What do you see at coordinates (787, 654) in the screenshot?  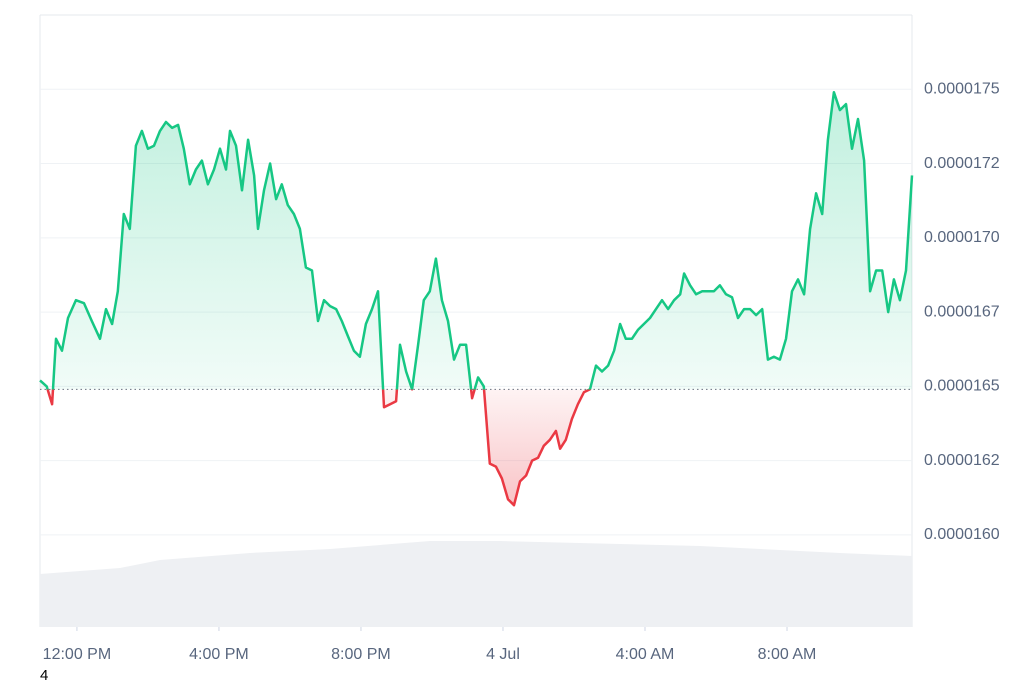 I see `x-tick-label: 8:00 AM` at bounding box center [787, 654].